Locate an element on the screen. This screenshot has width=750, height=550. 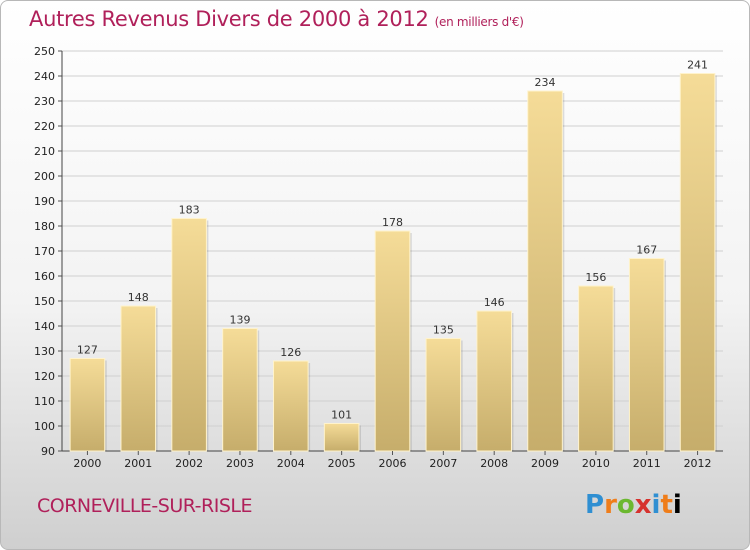
x-tick-label: 2010 is located at coordinates (596, 463).